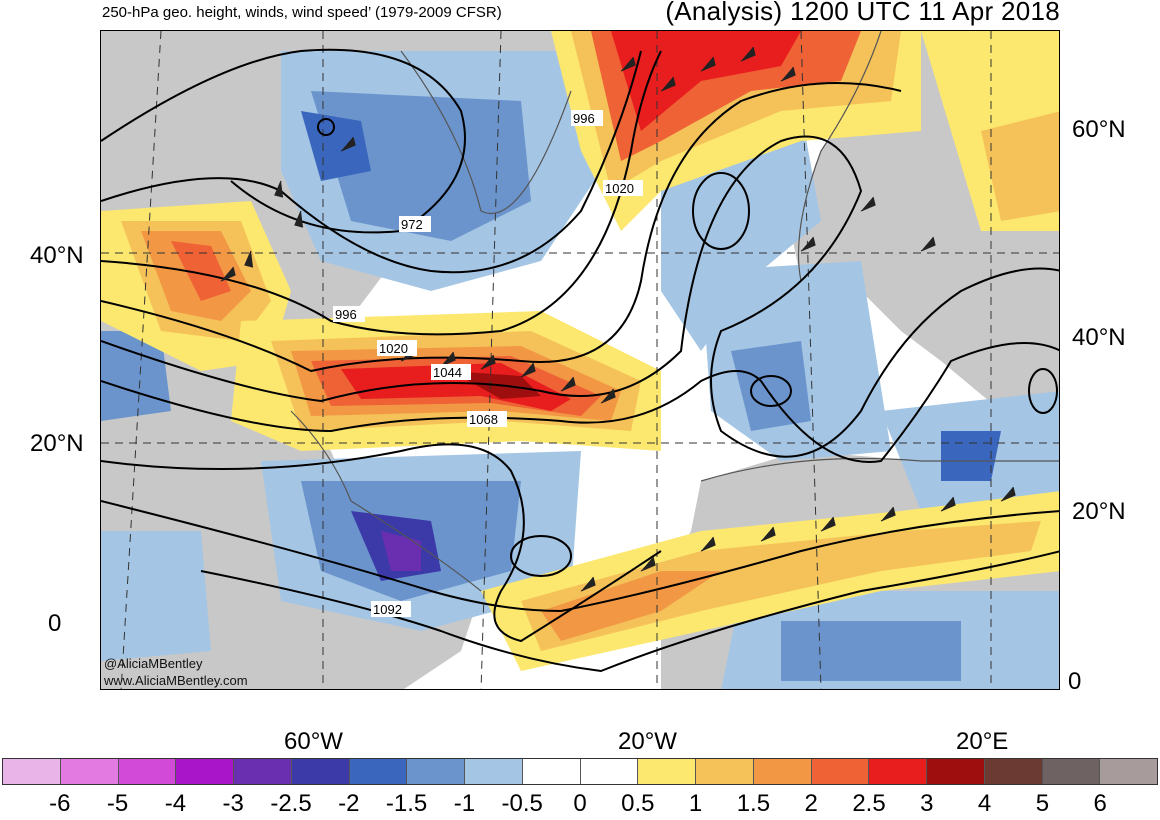 This screenshot has width=1160, height=820. I want to click on lat-label-right: 40°N, so click(1099, 337).